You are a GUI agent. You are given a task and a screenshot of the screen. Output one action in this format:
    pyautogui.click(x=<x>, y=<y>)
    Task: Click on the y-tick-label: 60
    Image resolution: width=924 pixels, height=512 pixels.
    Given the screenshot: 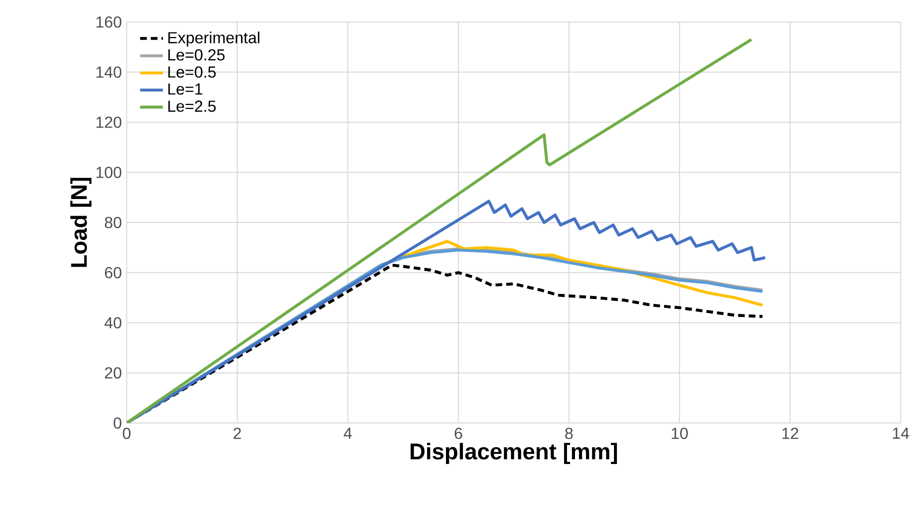 What is the action you would take?
    pyautogui.click(x=113, y=272)
    